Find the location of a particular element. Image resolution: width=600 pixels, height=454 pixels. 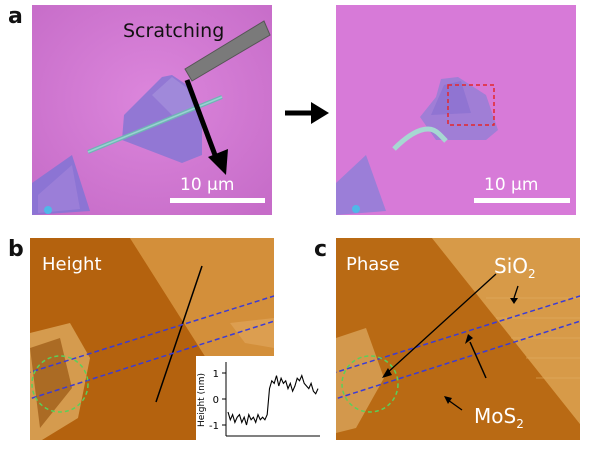

inset-tick-neg1: -1 is located at coordinates (214, 426).